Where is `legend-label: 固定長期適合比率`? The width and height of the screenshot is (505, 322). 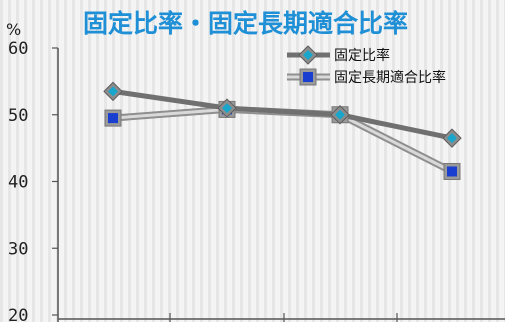 legend-label: 固定長期適合比率 is located at coordinates (390, 77).